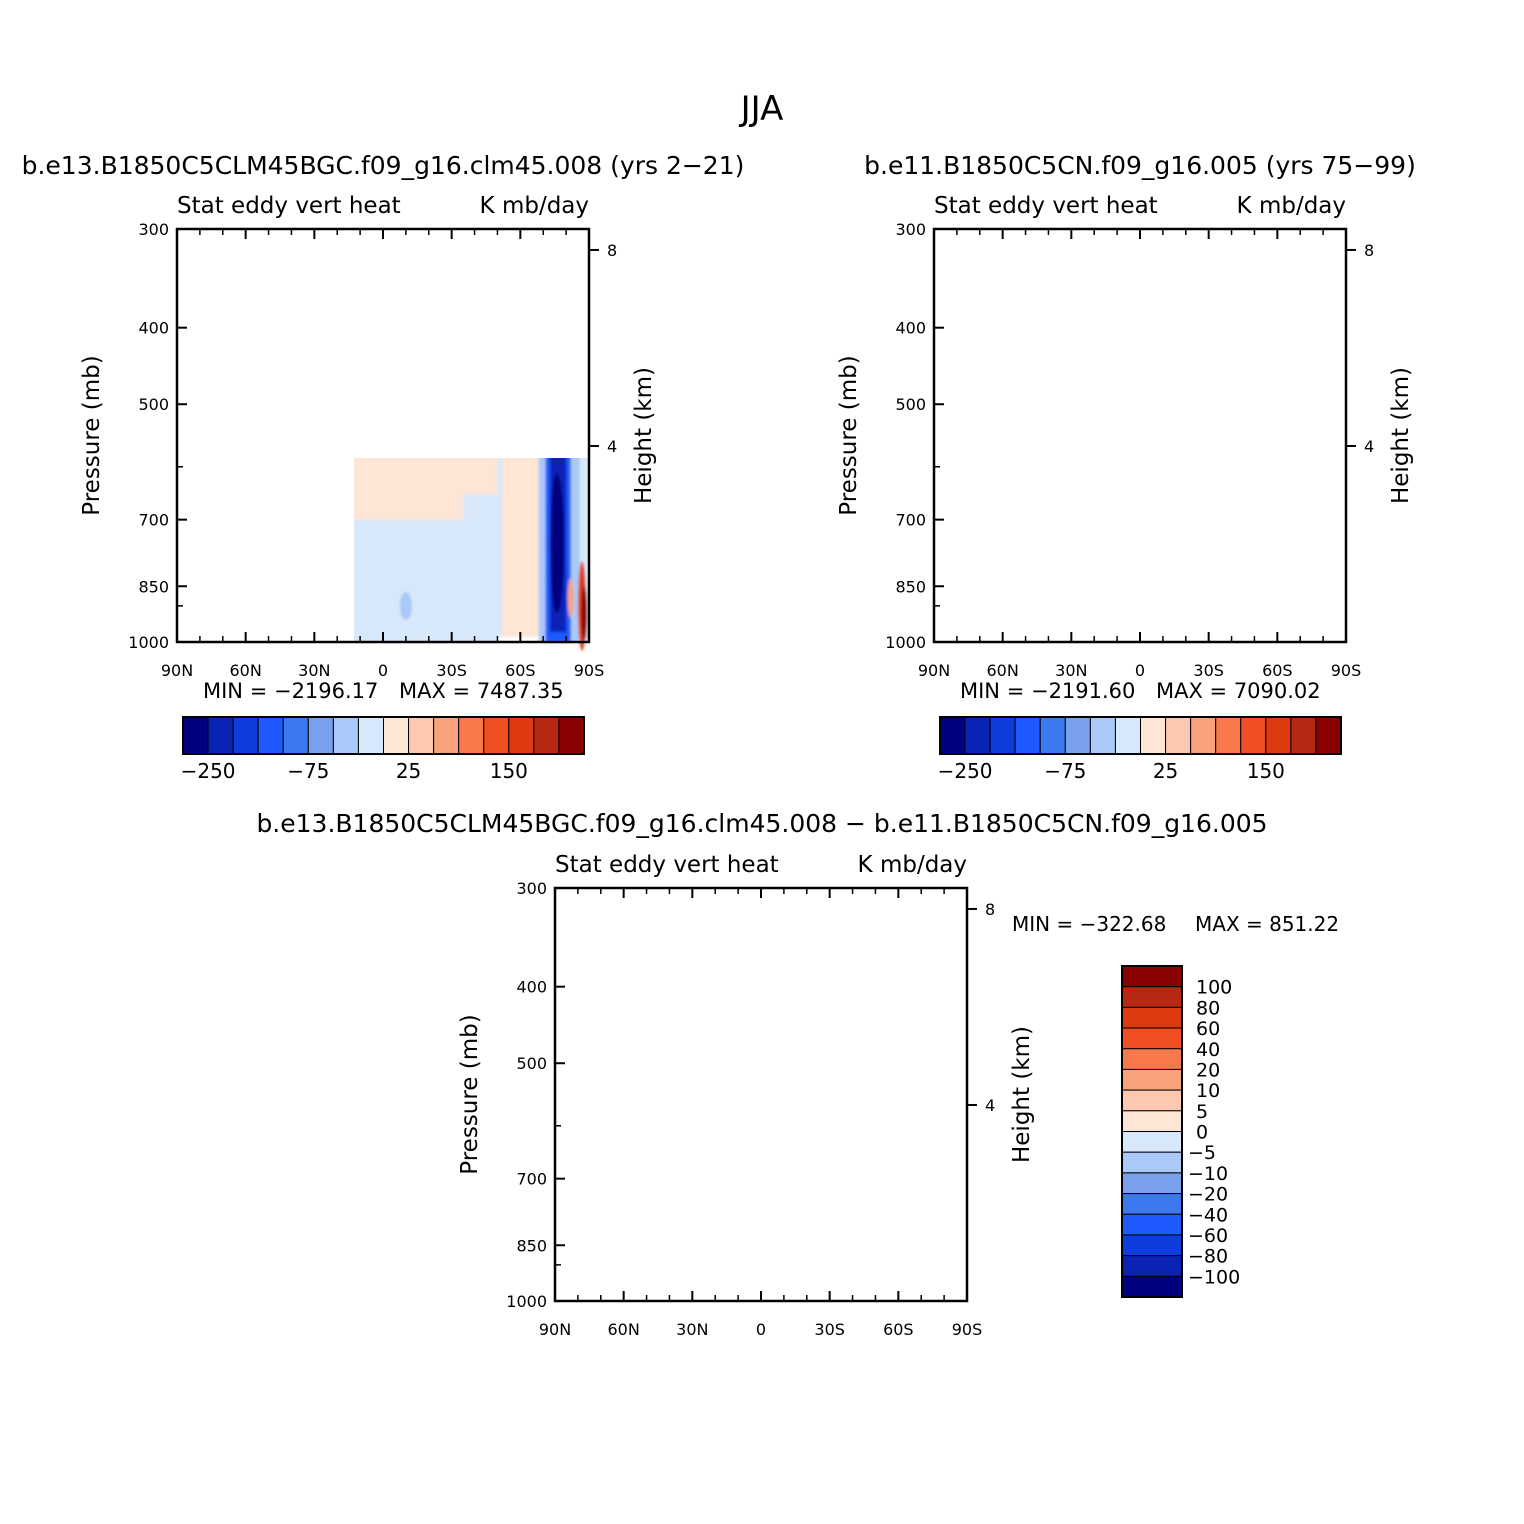  I want to click on figure-title: JJA, so click(761, 109).